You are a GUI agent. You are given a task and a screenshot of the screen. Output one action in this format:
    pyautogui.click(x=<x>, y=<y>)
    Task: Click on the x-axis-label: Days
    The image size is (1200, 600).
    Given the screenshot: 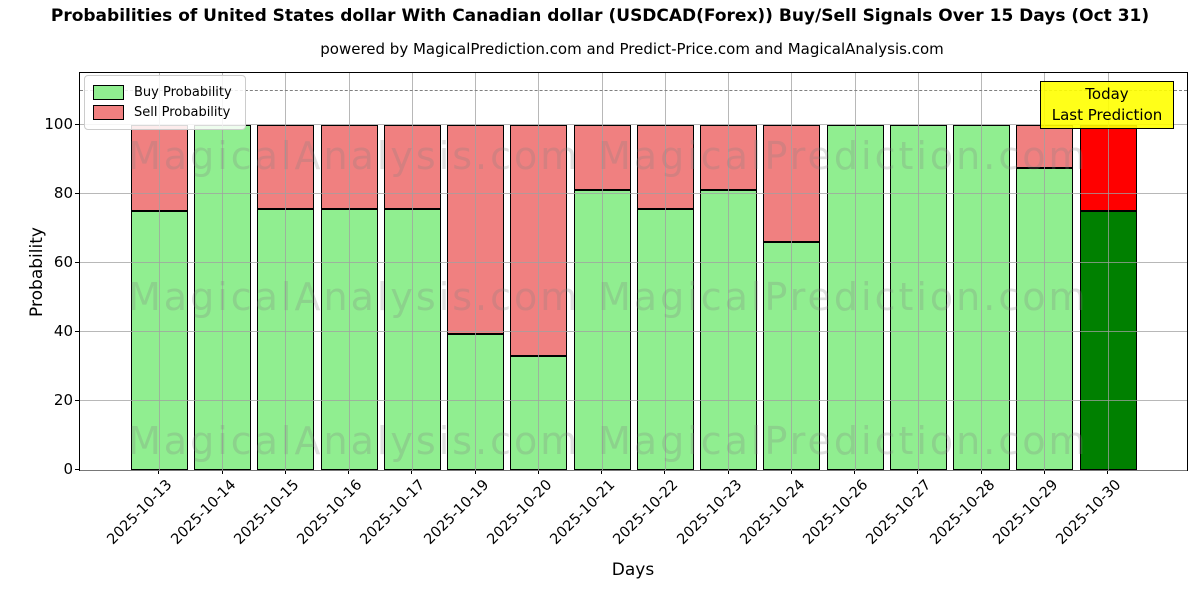 What is the action you would take?
    pyautogui.click(x=633, y=570)
    